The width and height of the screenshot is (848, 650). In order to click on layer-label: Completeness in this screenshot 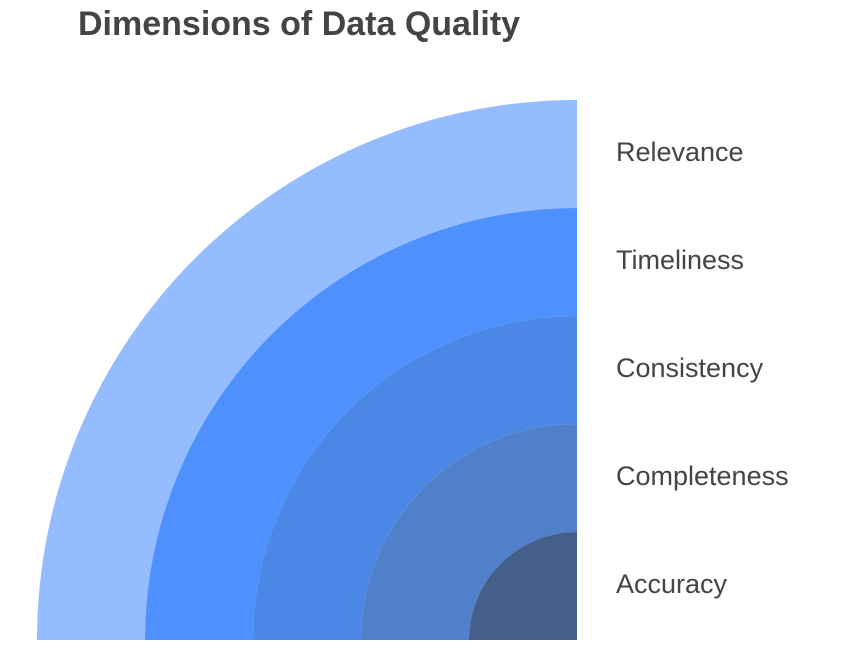, I will do `click(702, 476)`.